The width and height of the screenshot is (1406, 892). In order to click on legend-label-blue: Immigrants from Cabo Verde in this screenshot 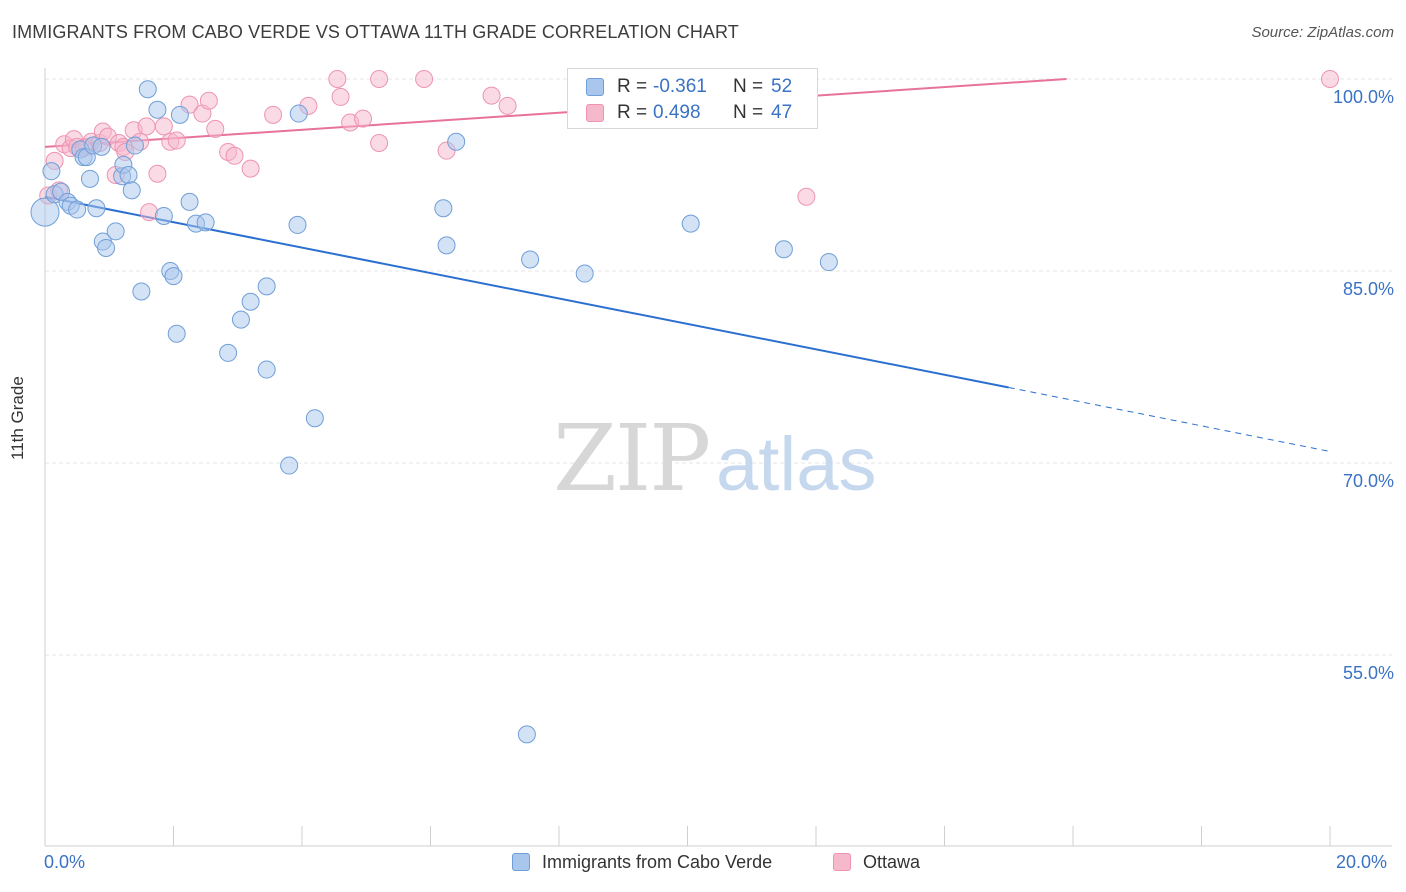, I will do `click(657, 862)`.